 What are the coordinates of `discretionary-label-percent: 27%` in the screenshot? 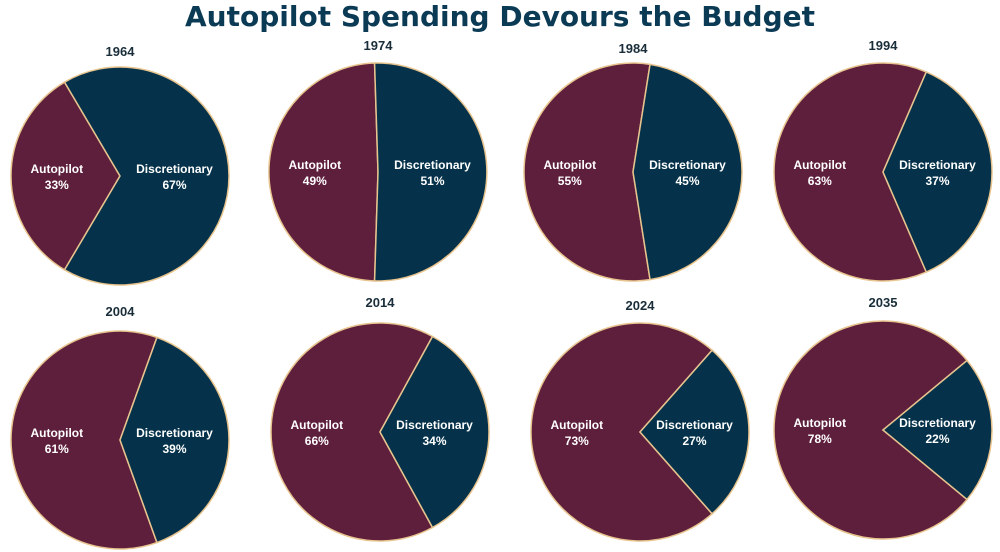 It's located at (694, 441).